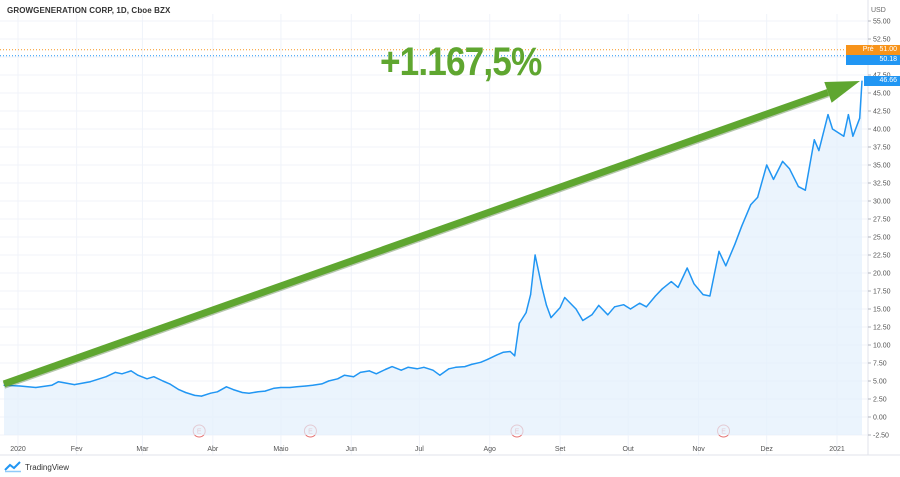  Describe the element at coordinates (628, 449) in the screenshot. I see `x-tick-label: Out` at that location.